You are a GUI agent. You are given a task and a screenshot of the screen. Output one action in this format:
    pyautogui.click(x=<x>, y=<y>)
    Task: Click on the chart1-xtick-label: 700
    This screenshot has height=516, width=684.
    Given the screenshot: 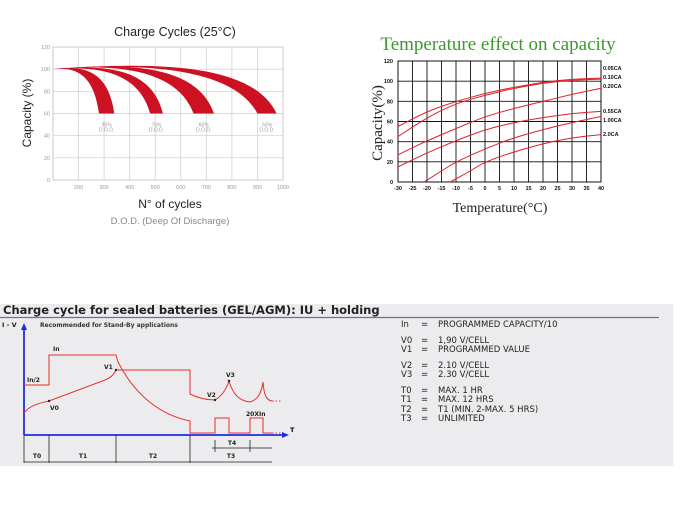 What is the action you would take?
    pyautogui.click(x=206, y=188)
    